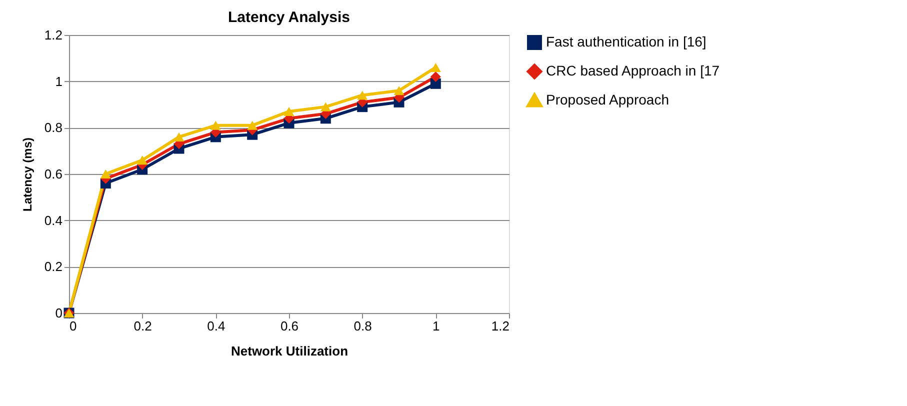 The image size is (907, 406). Describe the element at coordinates (58, 81) in the screenshot. I see `y-tick-label: 1` at that location.